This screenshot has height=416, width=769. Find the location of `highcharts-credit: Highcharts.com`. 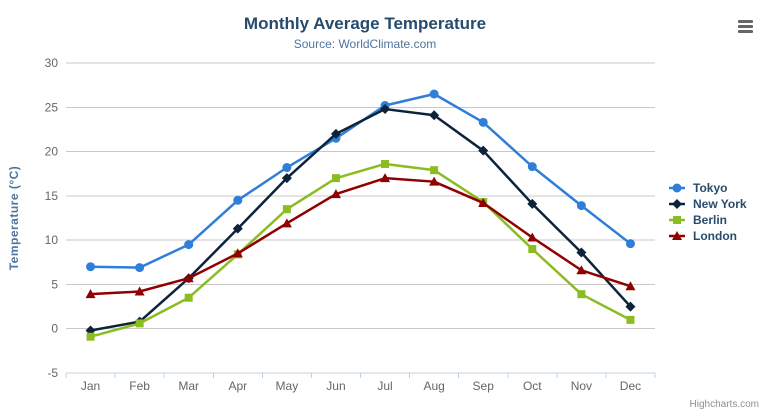

highcharts-credit: Highcharts.com is located at coordinates (724, 404).